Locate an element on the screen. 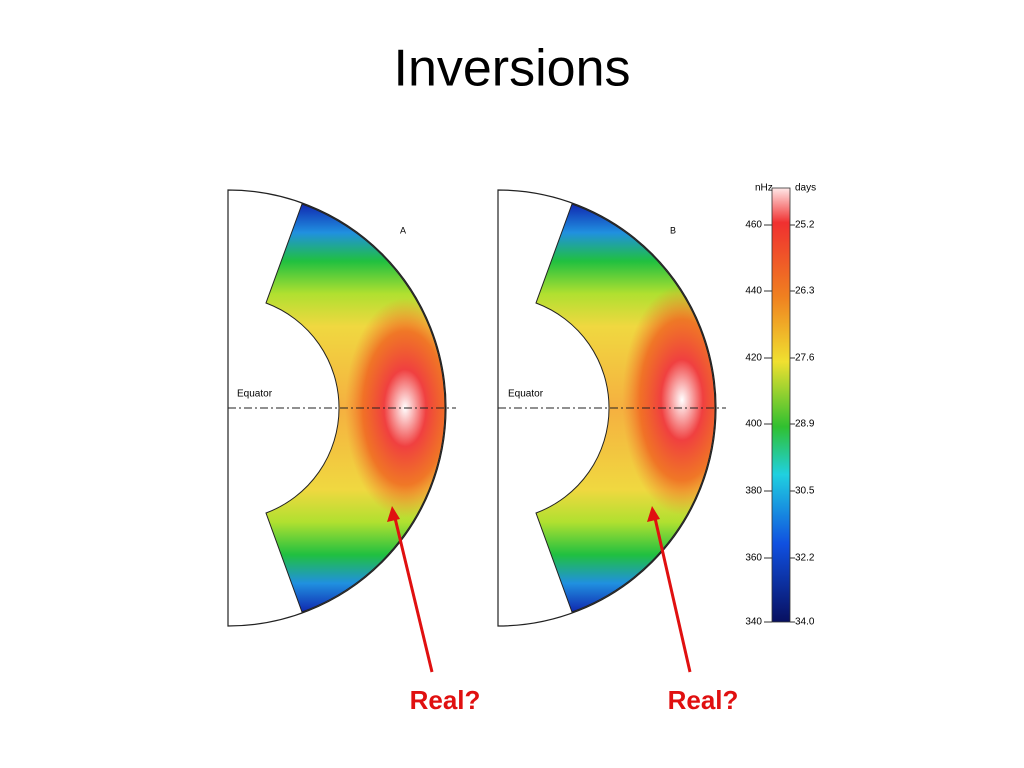  panel-a: Equator A is located at coordinates (341, 408).